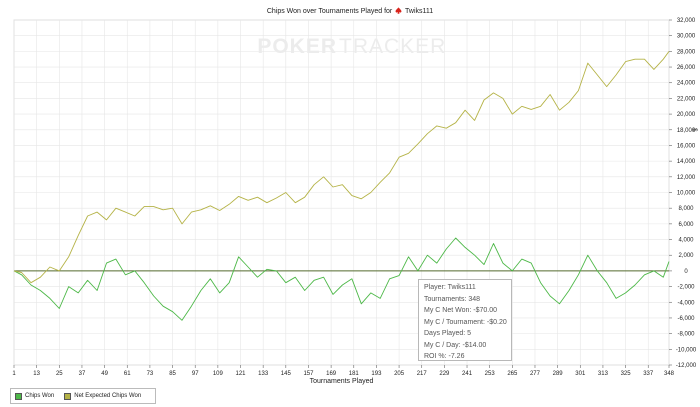  Describe the element at coordinates (444, 374) in the screenshot. I see `x-tick-label: 229` at that location.